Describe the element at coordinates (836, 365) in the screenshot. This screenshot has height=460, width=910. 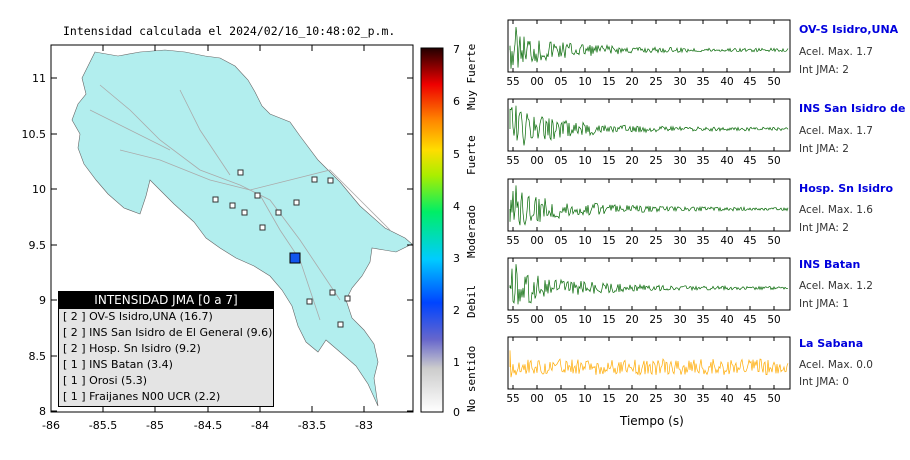
I see `station-acel: Acel. Max. 0.0` at that location.